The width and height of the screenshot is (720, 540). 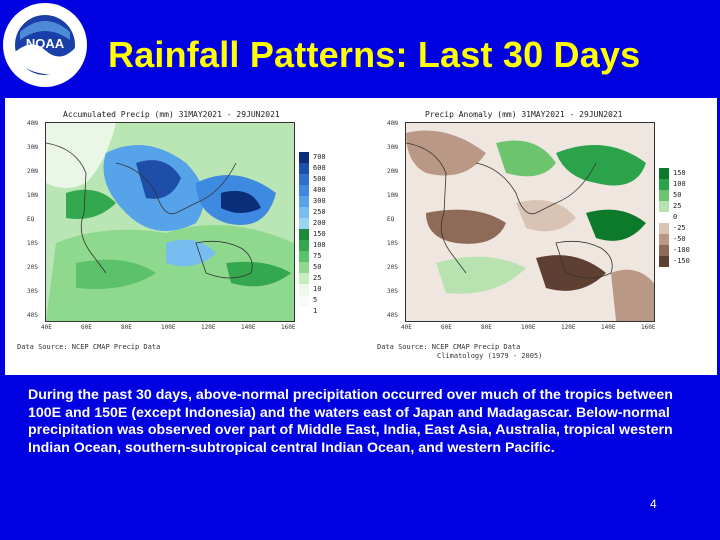 What do you see at coordinates (46, 327) in the screenshot?
I see `left-lon-label: 40E` at bounding box center [46, 327].